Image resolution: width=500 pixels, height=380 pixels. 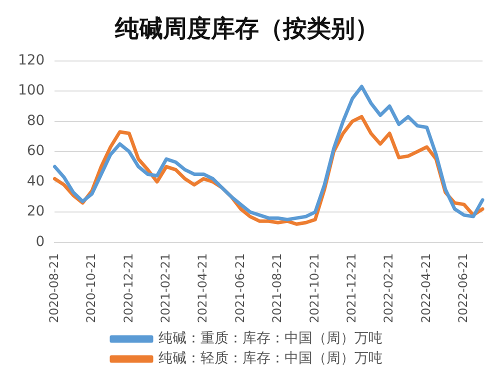 I want to click on y-tick-label: 120, so click(x=31, y=60).